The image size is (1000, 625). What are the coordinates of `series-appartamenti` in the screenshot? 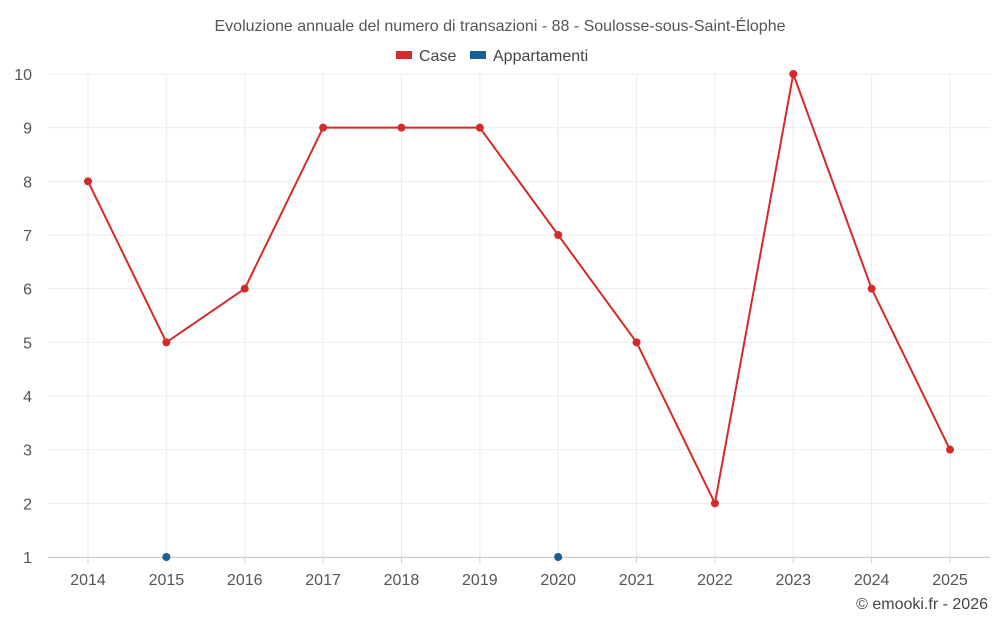 It's located at (362, 557).